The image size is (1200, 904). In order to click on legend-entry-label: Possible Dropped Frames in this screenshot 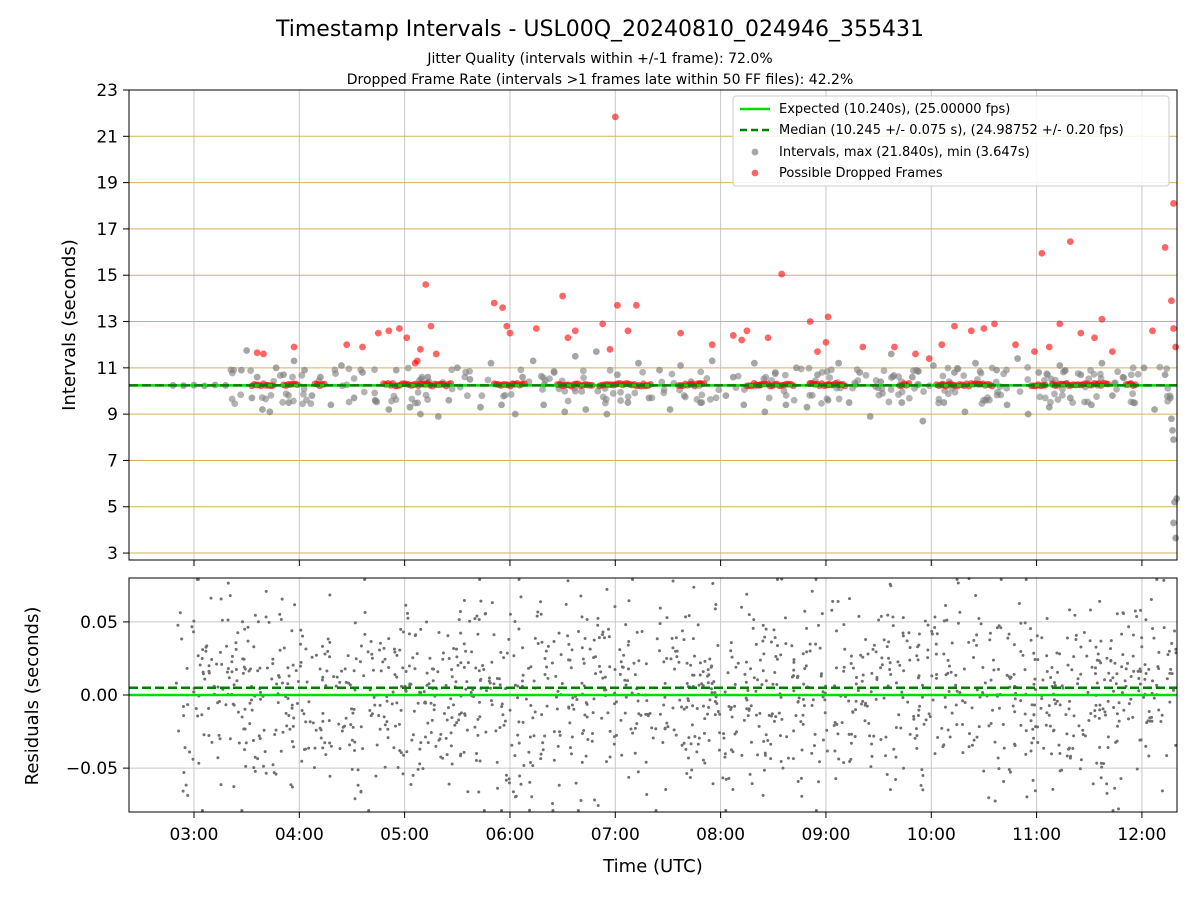, I will do `click(861, 173)`.